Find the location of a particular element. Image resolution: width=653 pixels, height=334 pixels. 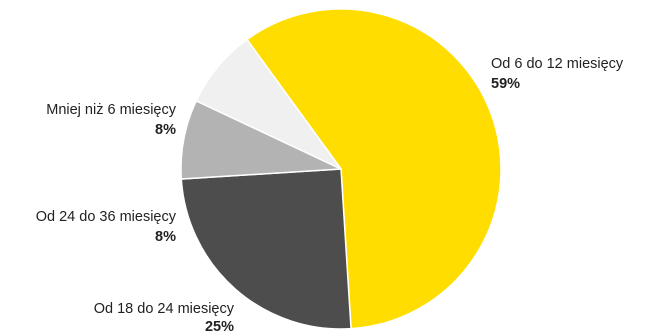

slice-label-name: Od 6 do 12 miesięcy is located at coordinates (557, 64).